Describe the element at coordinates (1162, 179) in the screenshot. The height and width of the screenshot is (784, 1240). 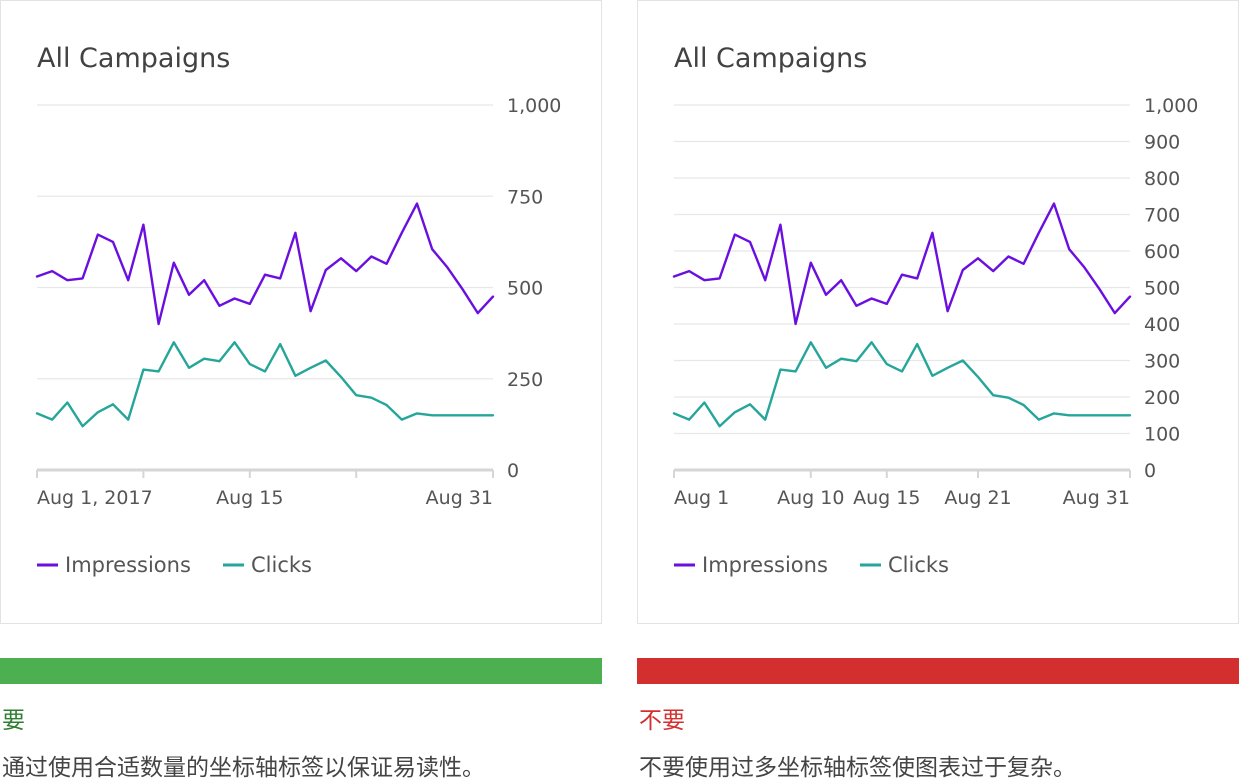
I see `y-tick-label: 800` at that location.